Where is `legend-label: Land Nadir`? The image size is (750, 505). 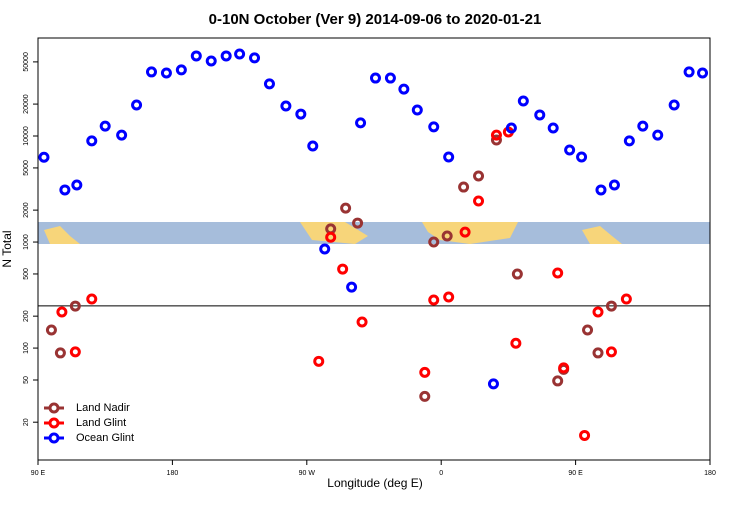
legend-label: Land Nadir is located at coordinates (103, 408).